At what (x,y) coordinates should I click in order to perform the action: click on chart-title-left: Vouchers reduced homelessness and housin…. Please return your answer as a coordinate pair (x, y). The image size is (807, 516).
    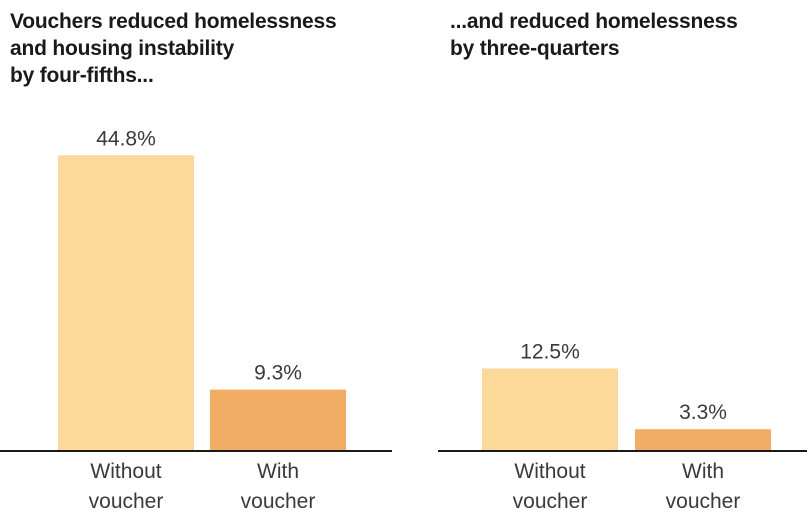
    Looking at the image, I should click on (173, 48).